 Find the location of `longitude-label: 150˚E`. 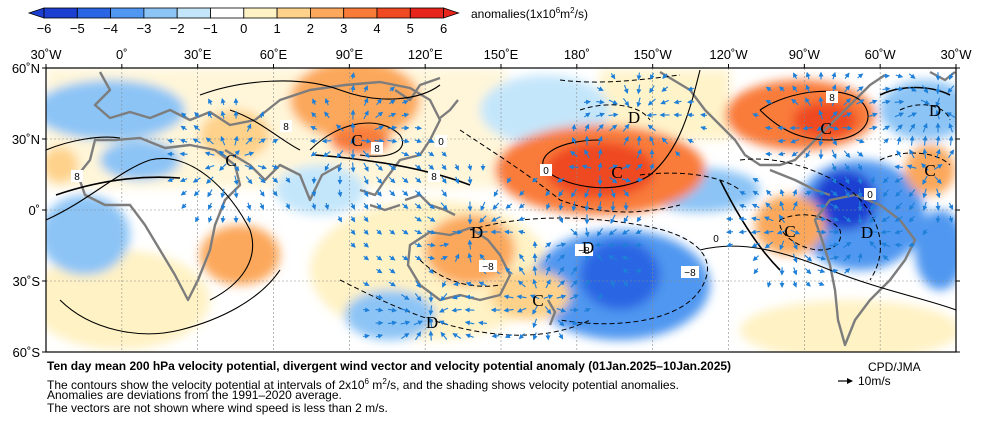

longitude-label: 150˚E is located at coordinates (501, 54).